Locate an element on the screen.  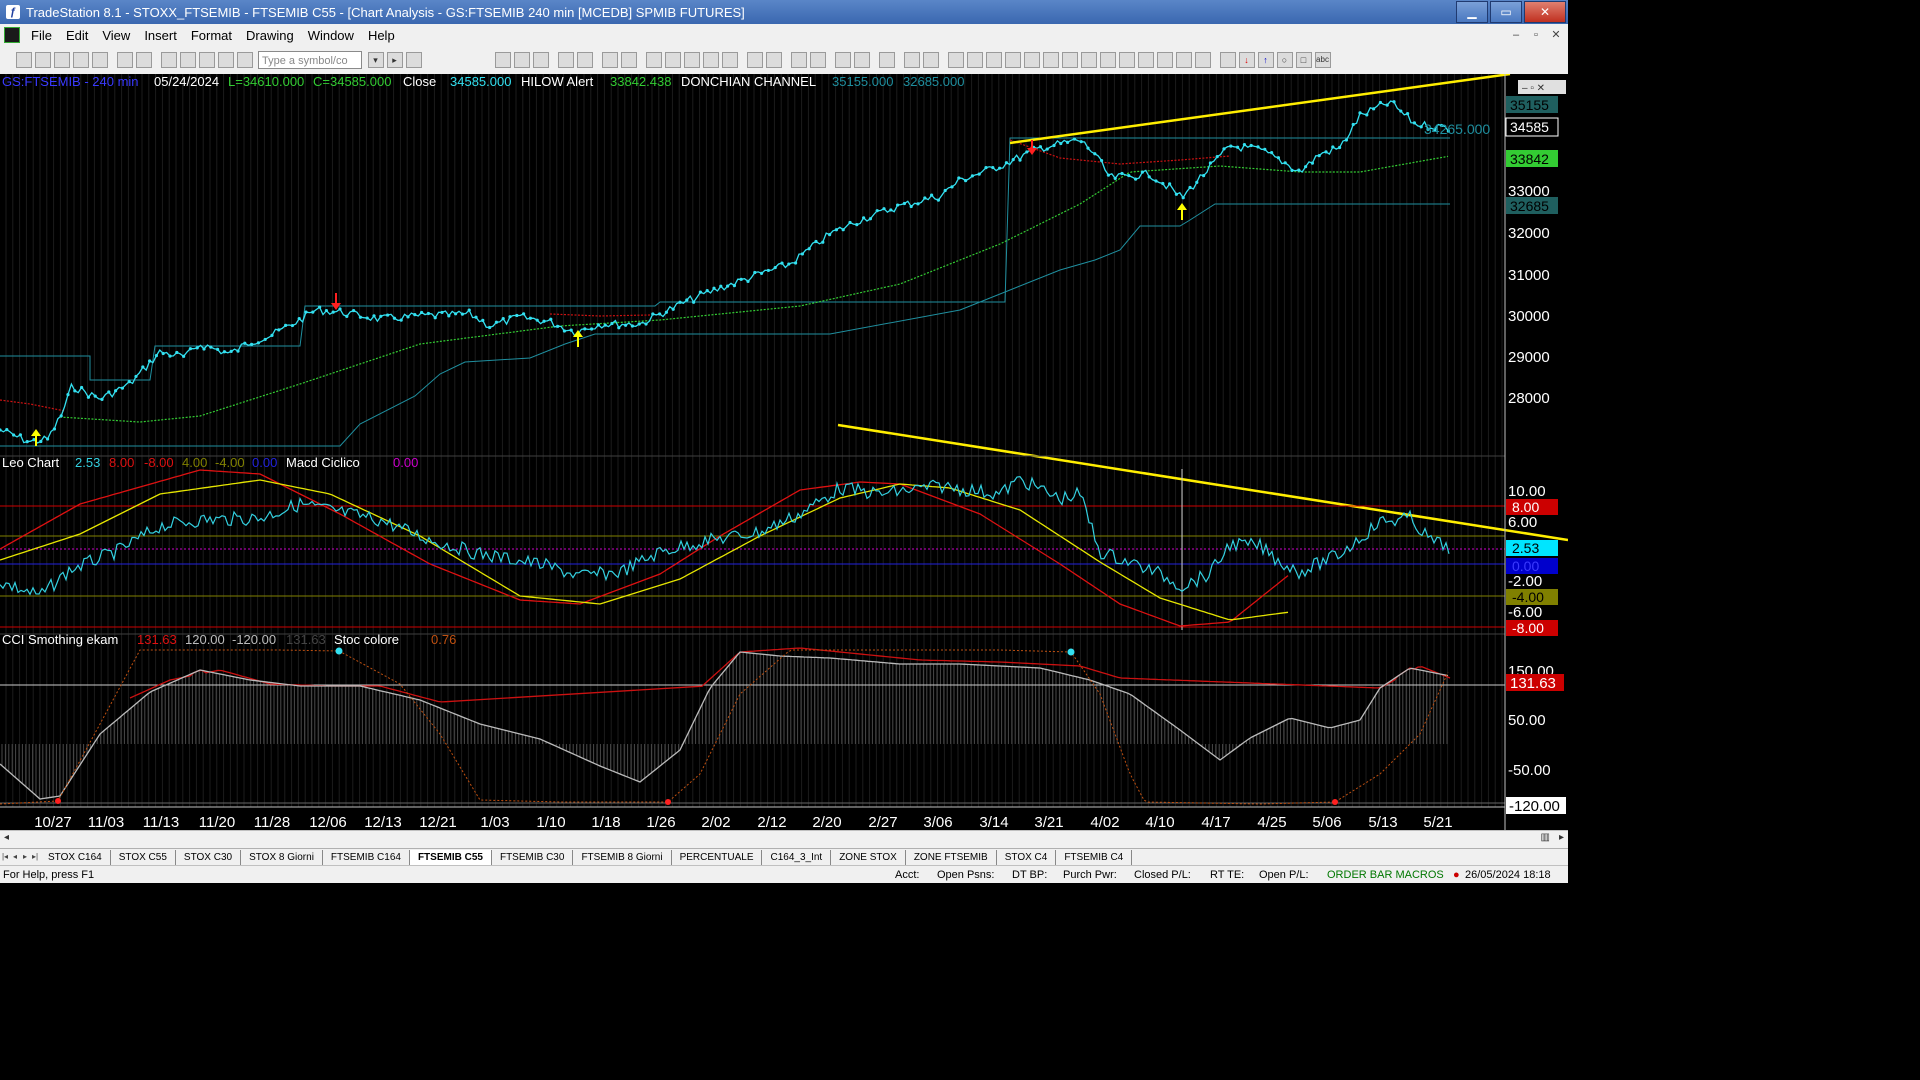
menu-help: Help is located at coordinates (381, 35).